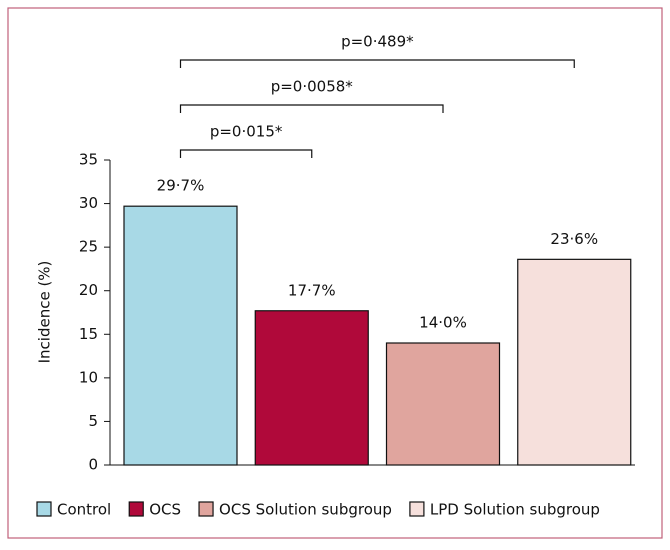 Image resolution: width=670 pixels, height=550 pixels. What do you see at coordinates (88, 247) in the screenshot?
I see `y-tick-label: 25` at bounding box center [88, 247].